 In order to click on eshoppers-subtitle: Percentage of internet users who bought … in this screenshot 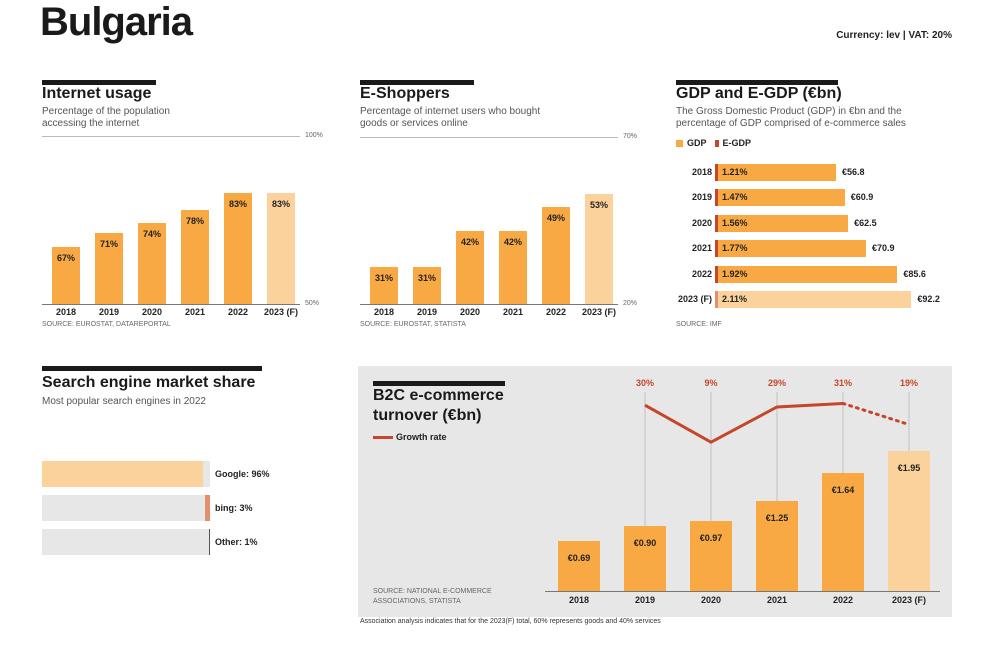, I will do `click(450, 117)`.